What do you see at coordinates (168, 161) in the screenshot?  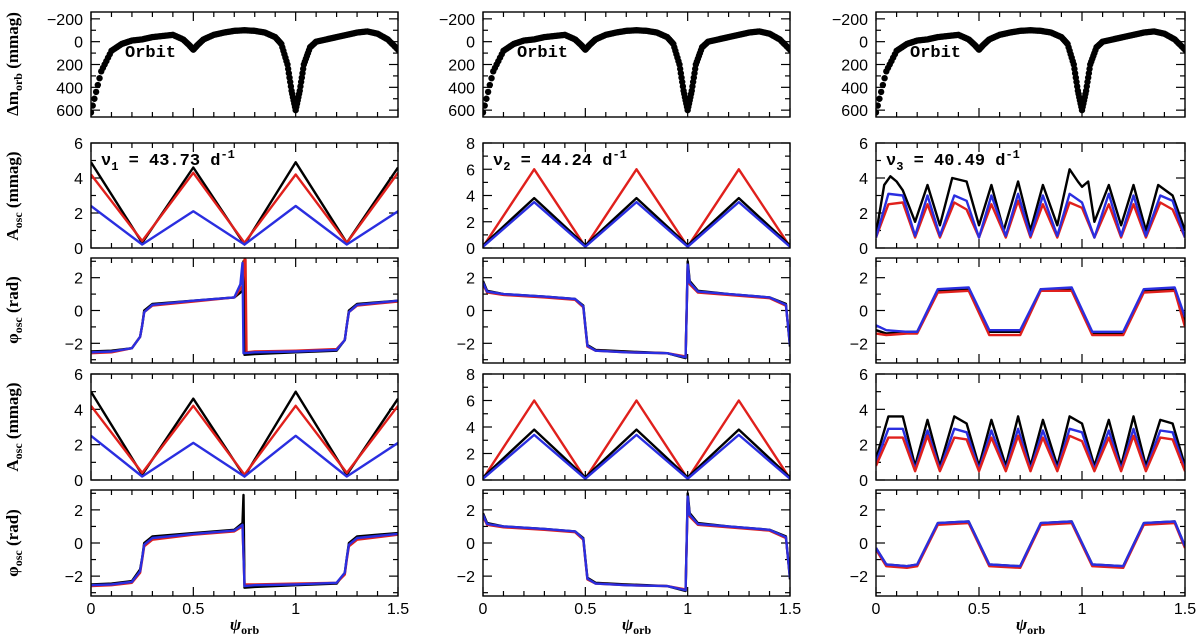 I see `frequency-label: ν1 = 43.73 d-1` at bounding box center [168, 161].